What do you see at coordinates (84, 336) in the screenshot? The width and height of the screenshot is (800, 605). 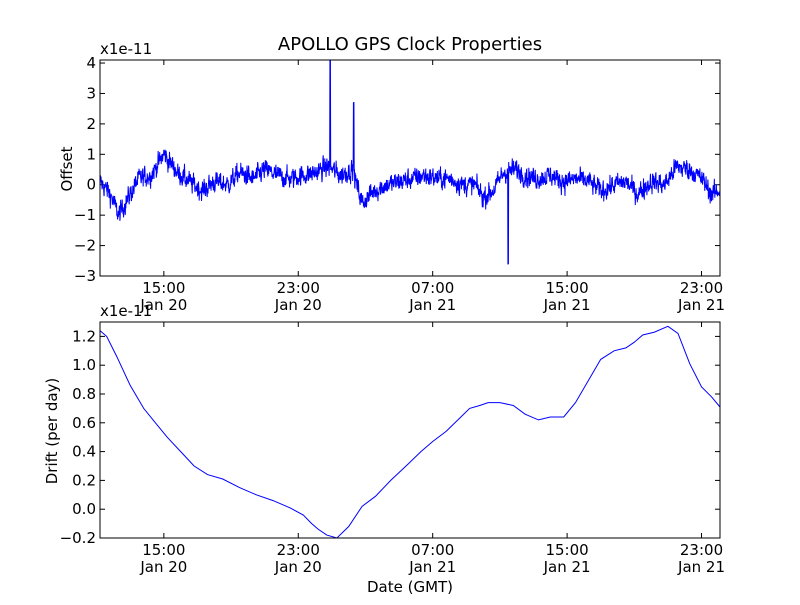 I see `drift-y-tick-label: 1.2` at bounding box center [84, 336].